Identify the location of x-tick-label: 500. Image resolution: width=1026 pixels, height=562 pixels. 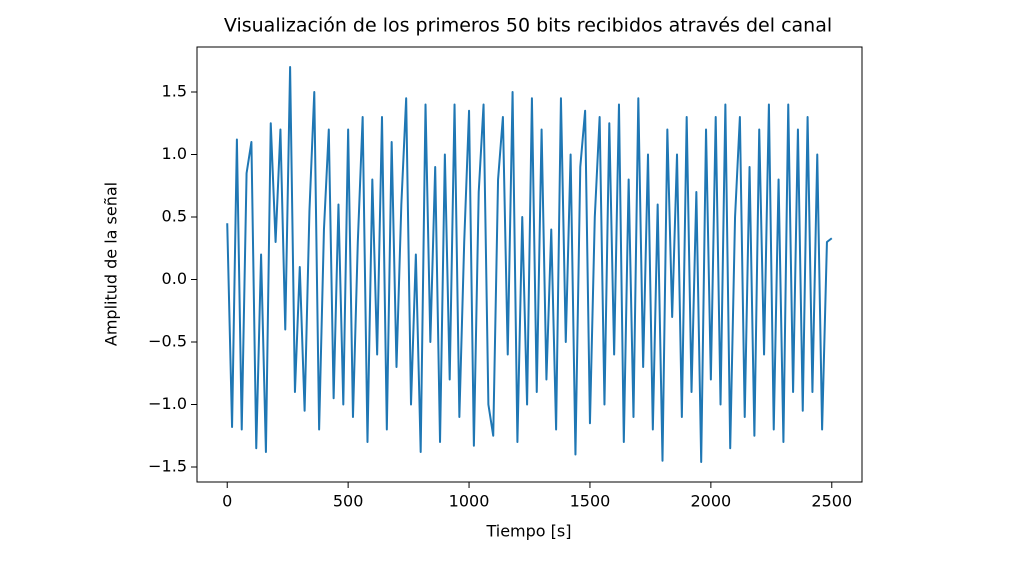
(348, 501).